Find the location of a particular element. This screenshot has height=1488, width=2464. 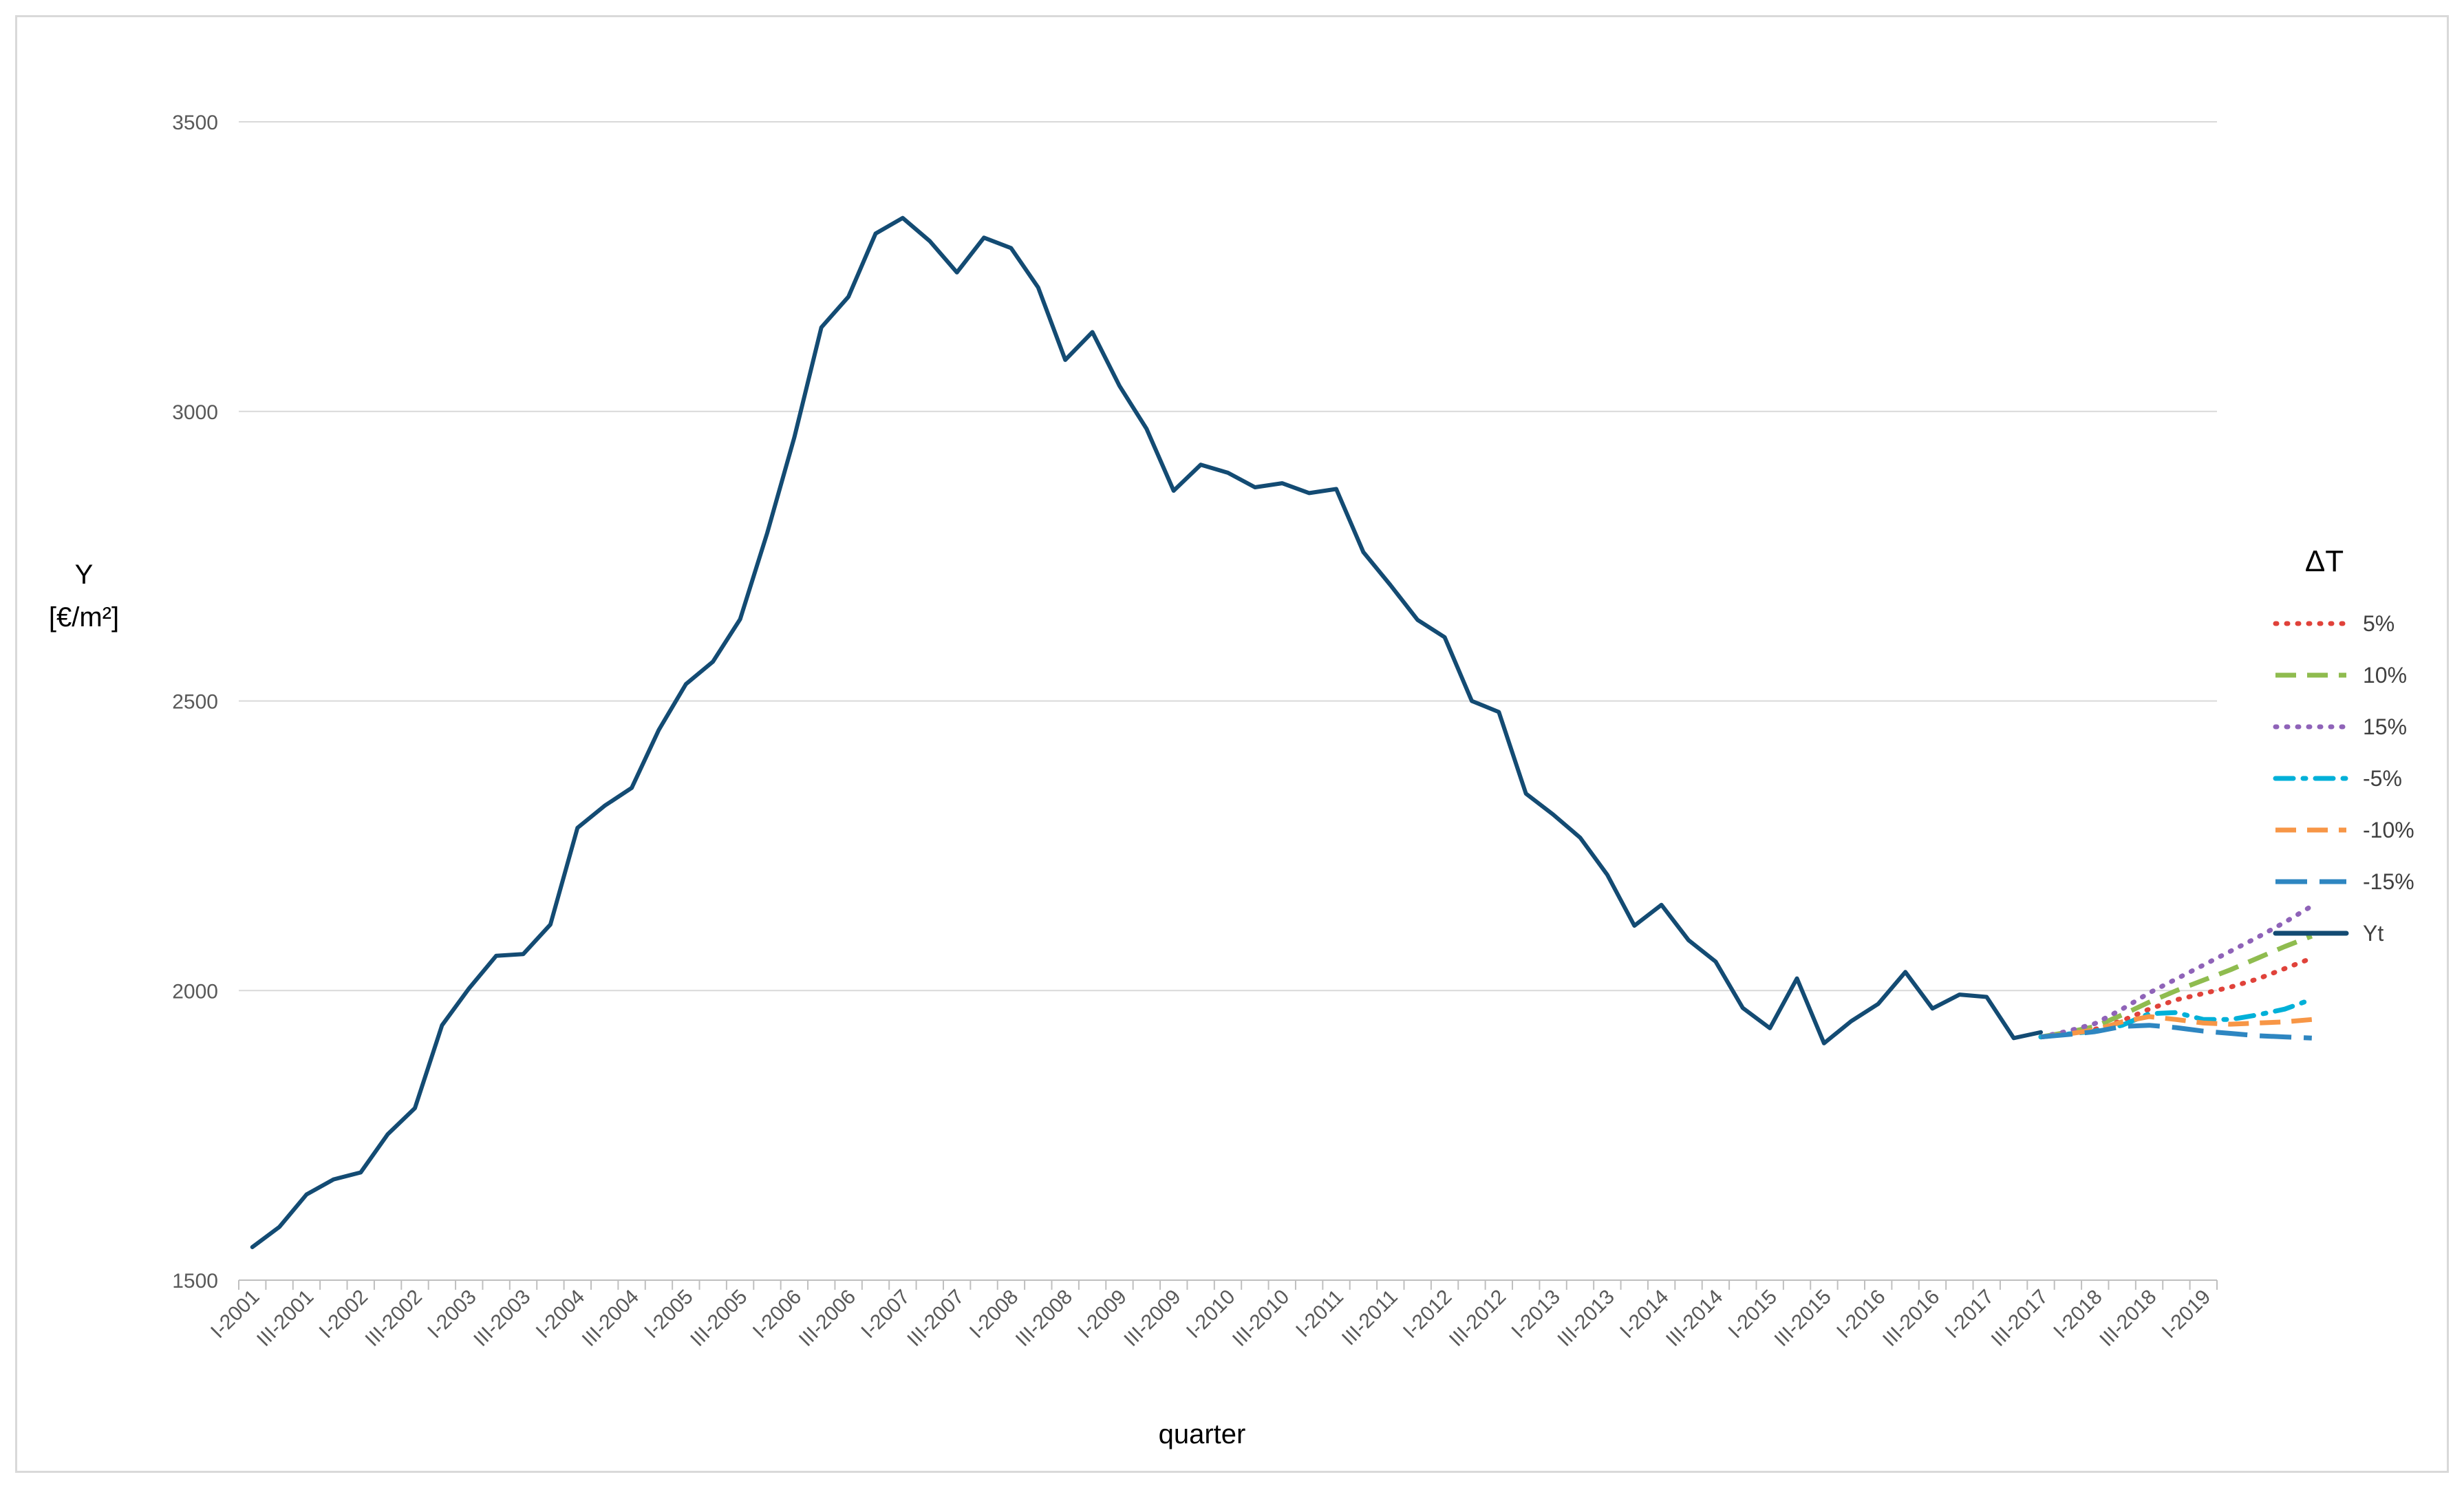

y-tick-label: 2000 is located at coordinates (195, 991).